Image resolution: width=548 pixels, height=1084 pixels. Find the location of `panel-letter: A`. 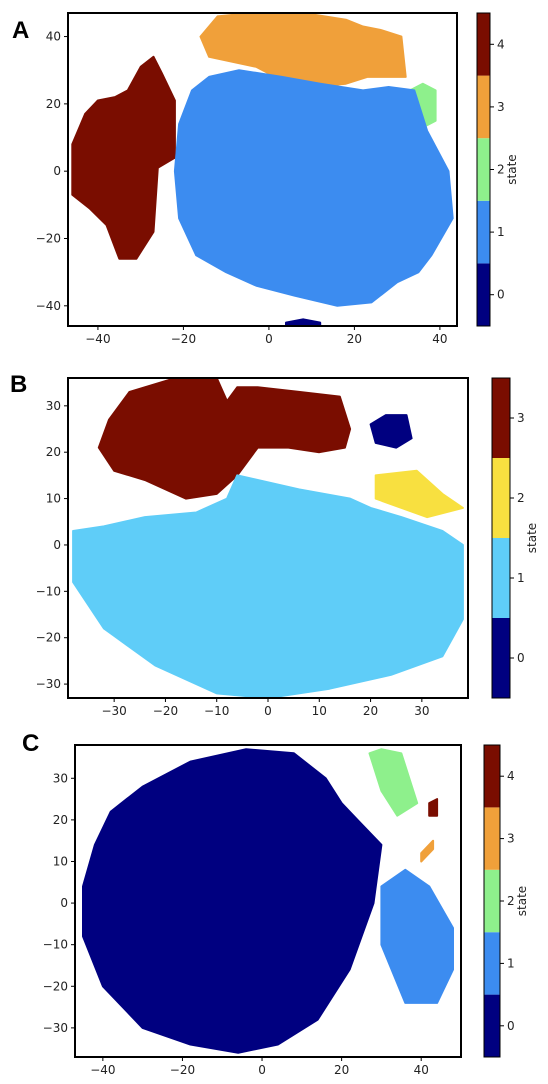

panel-letter: A is located at coordinates (20, 30).